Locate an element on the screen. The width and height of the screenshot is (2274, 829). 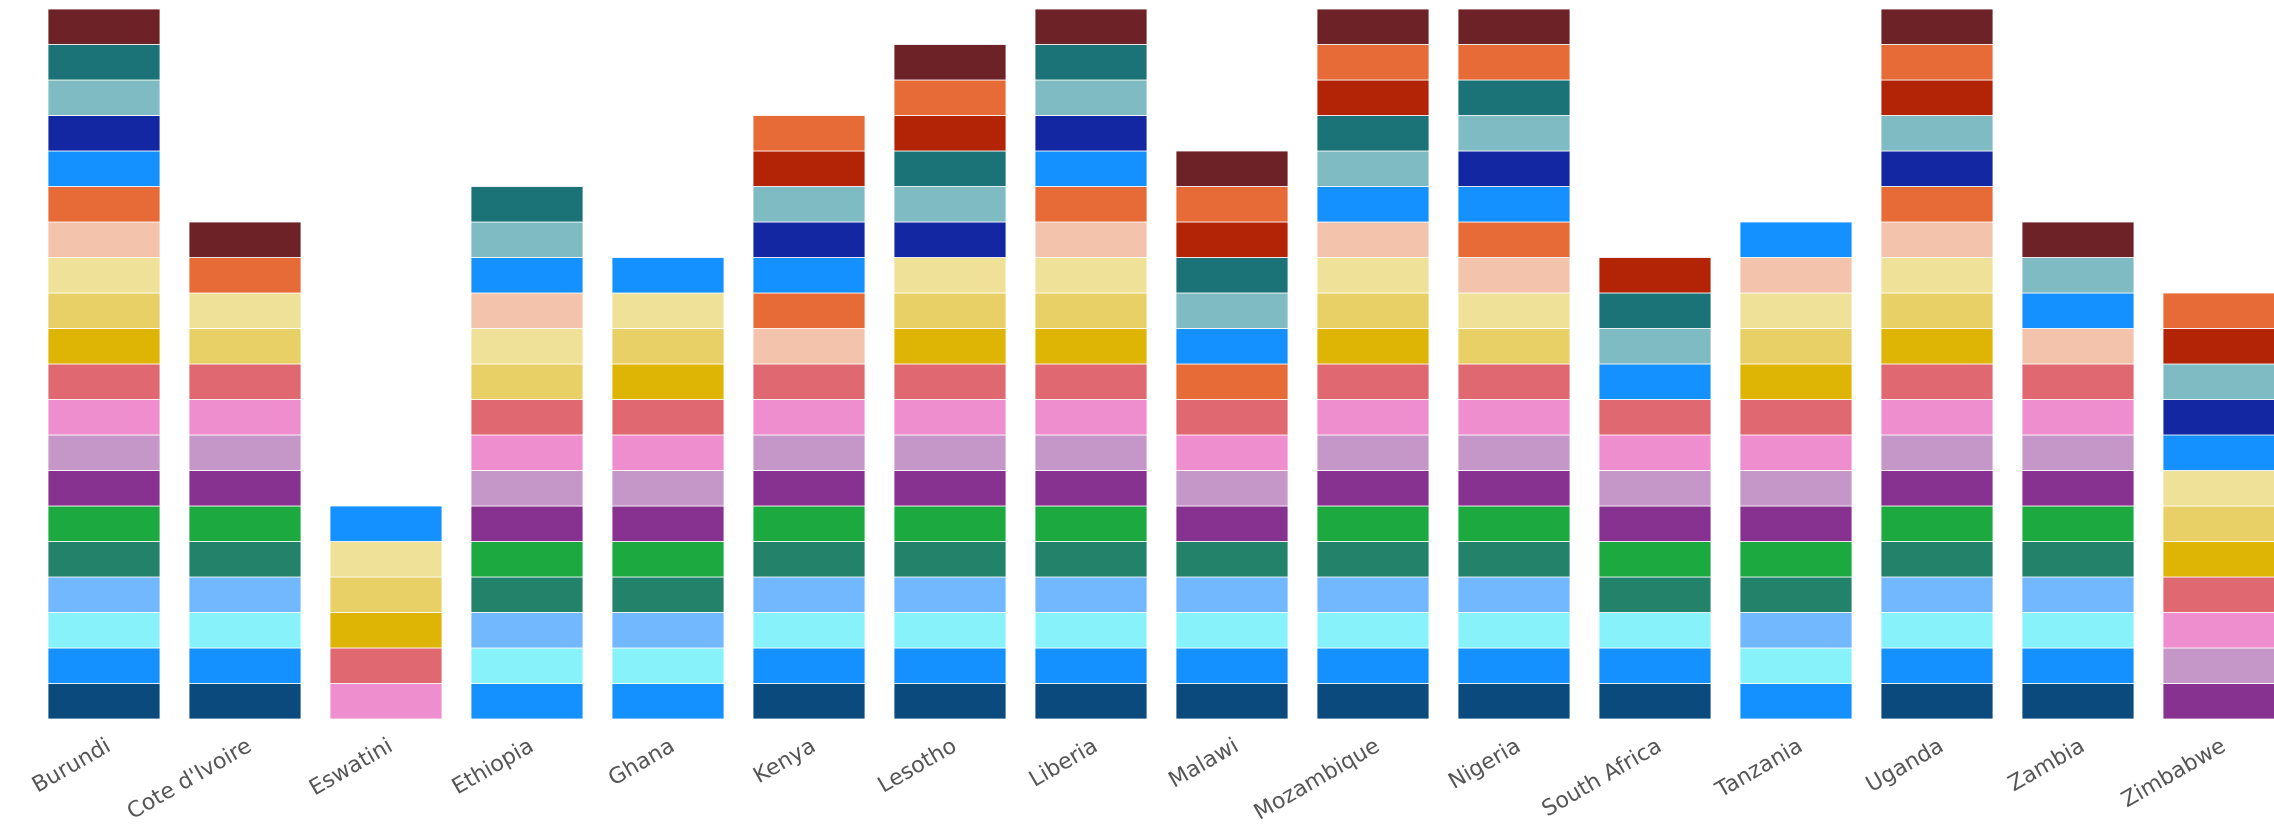
bar-kenya is located at coordinates (809, 417).